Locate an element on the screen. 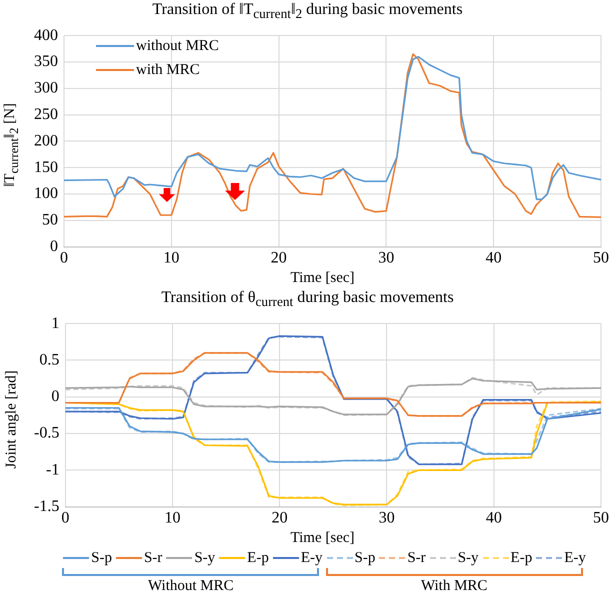  y-tick-label: 1 is located at coordinates (55, 323).